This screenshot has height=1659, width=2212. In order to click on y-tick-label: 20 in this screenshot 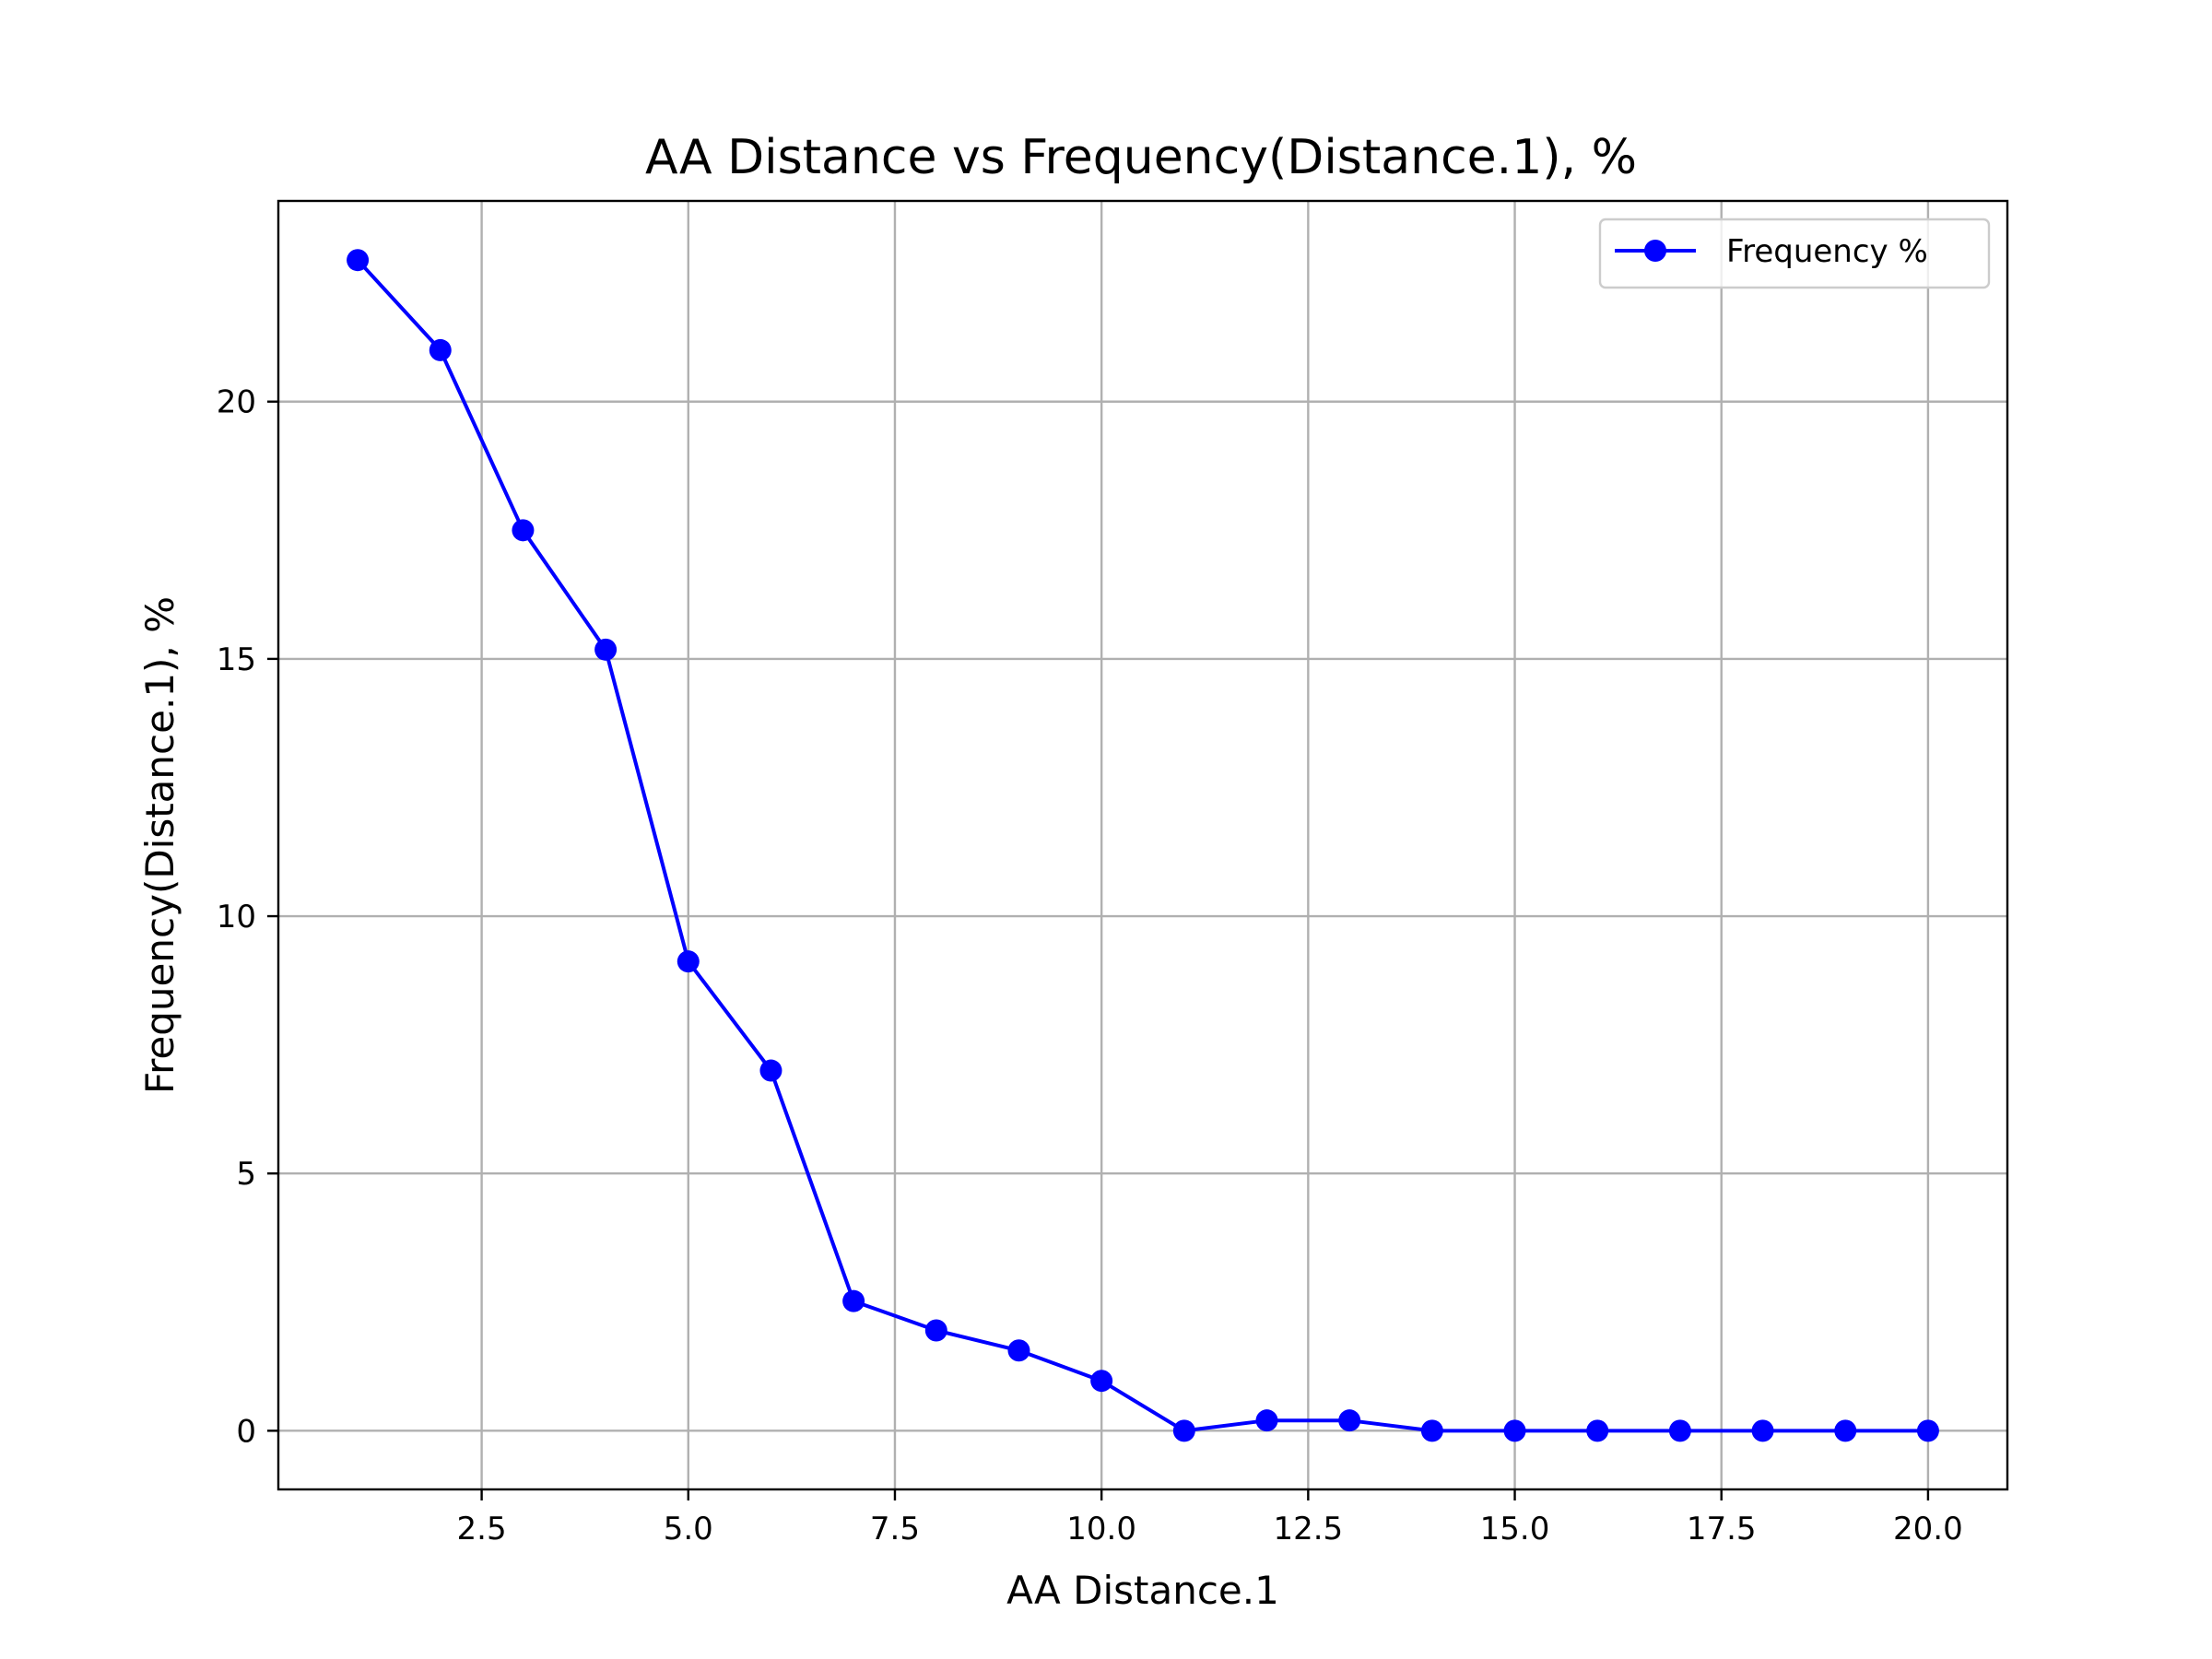, I will do `click(236, 402)`.